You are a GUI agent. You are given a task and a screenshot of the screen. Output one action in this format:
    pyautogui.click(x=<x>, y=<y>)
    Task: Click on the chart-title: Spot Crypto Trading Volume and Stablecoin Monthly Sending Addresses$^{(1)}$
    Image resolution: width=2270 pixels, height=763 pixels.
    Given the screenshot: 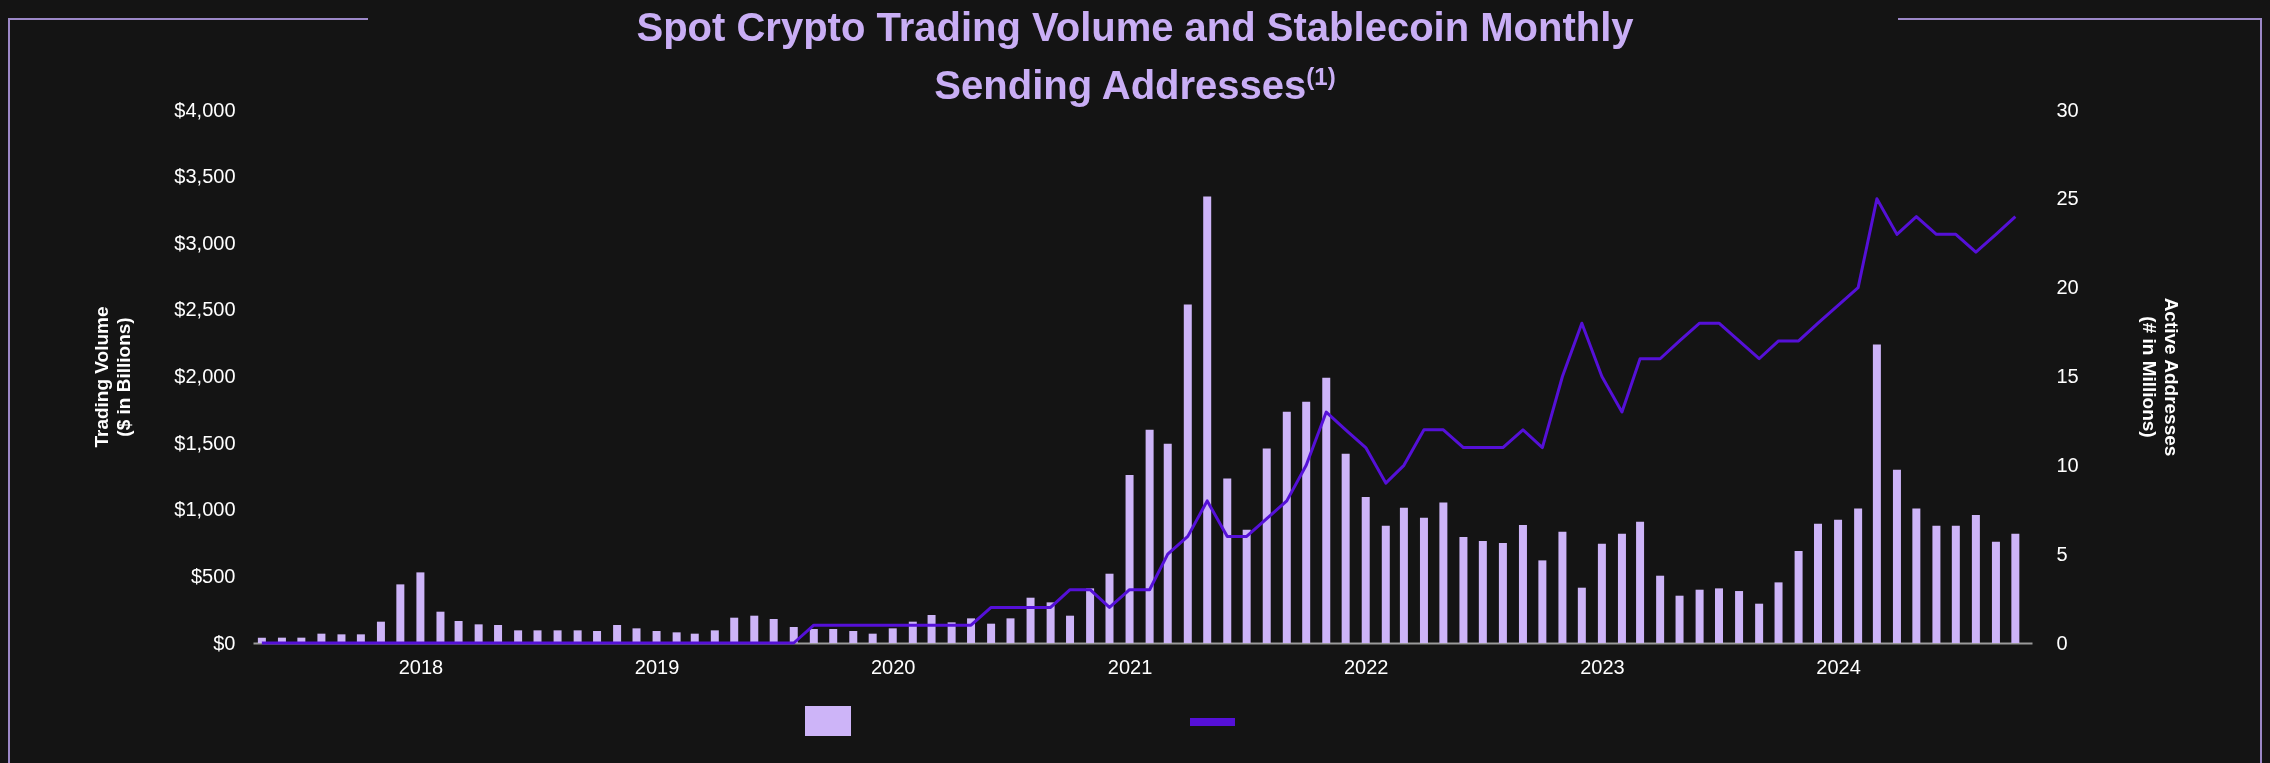 What is the action you would take?
    pyautogui.click(x=1135, y=57)
    